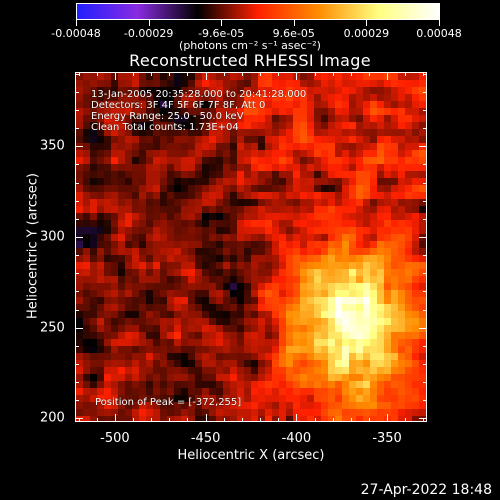  Describe the element at coordinates (115, 438) in the screenshot. I see `x-tick-label: -500` at that location.